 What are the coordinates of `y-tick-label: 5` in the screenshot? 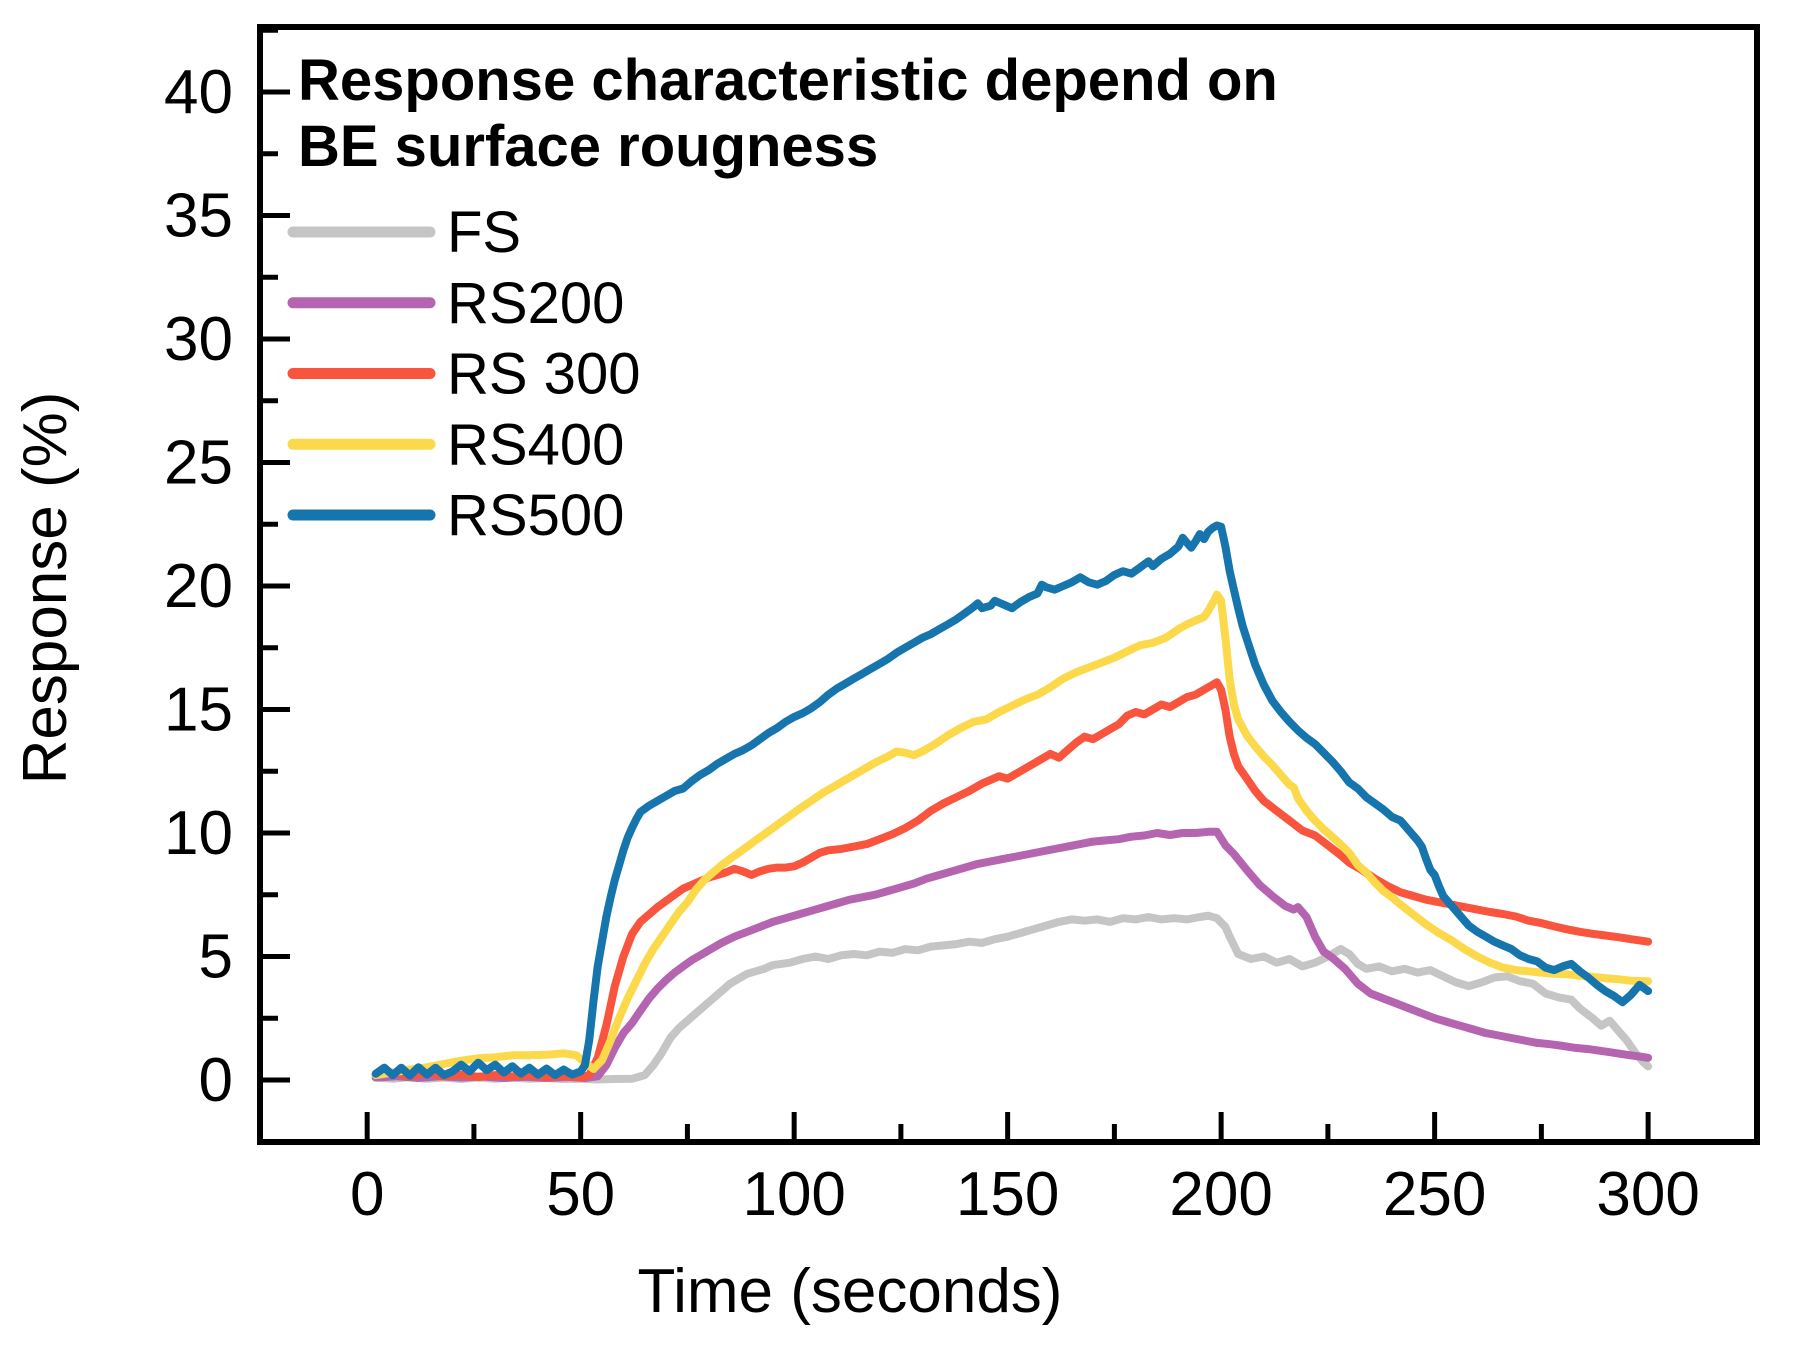 It's located at (216, 957).